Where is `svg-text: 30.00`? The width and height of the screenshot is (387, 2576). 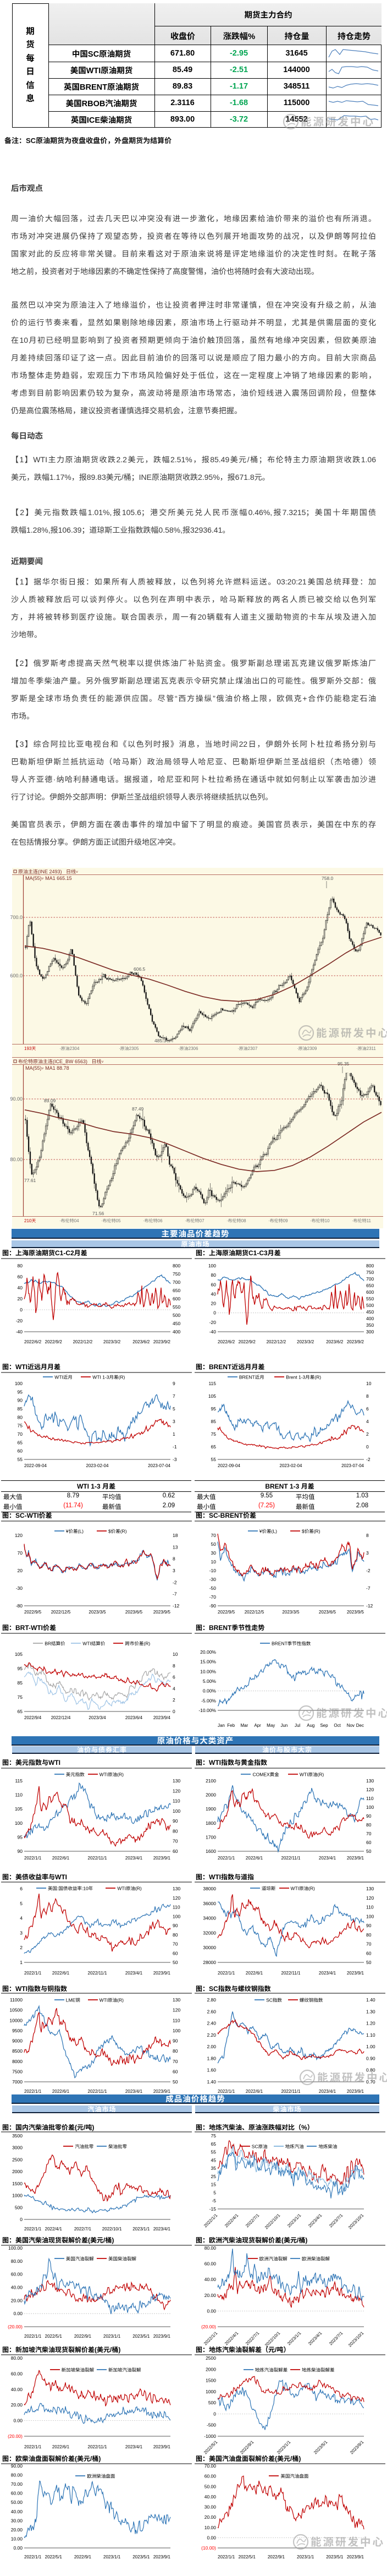 svg-text: 30.00 is located at coordinates (17, 2520).